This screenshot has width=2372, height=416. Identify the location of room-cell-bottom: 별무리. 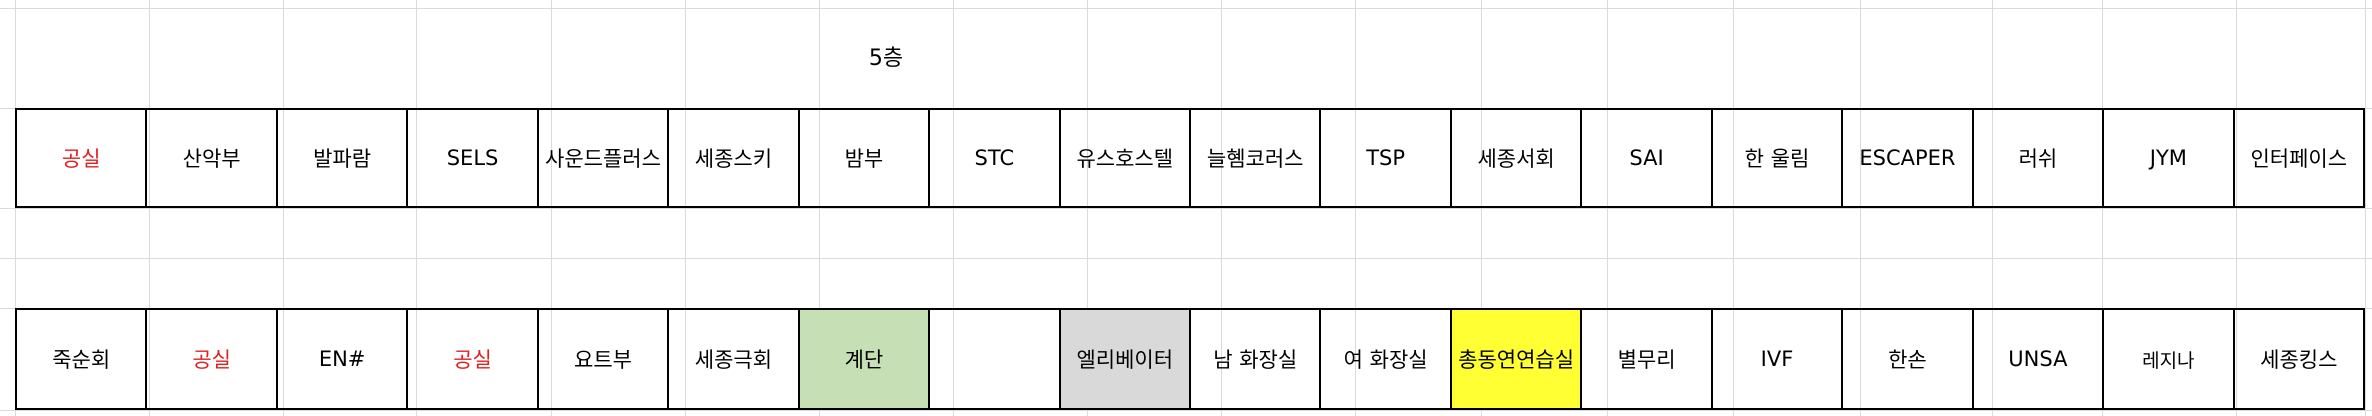
(1647, 359).